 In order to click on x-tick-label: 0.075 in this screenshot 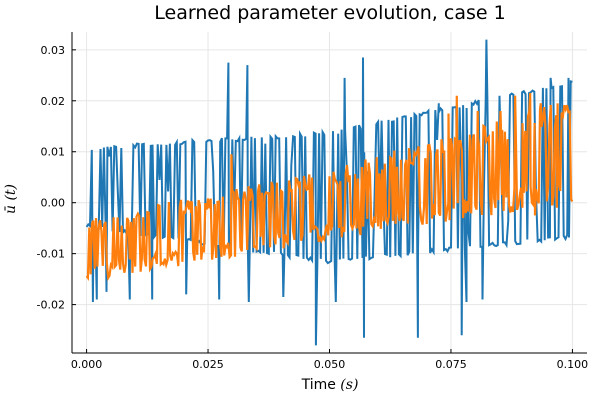, I will do `click(451, 364)`.